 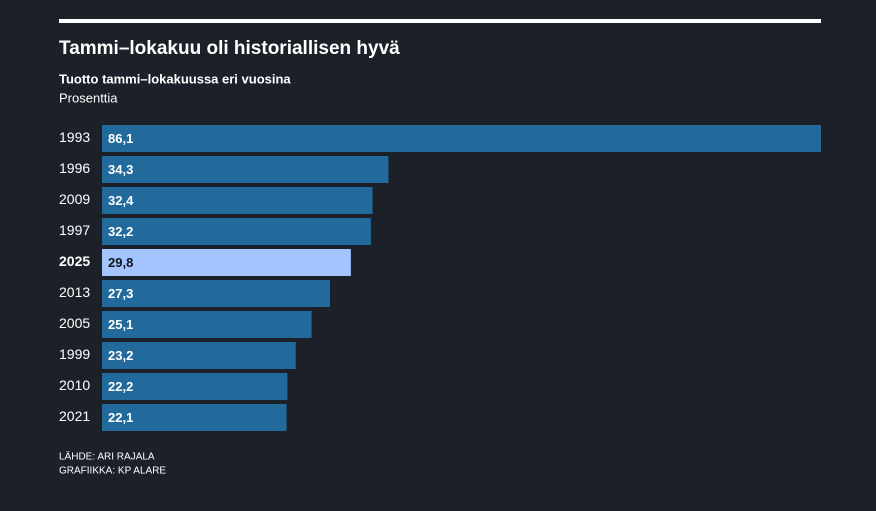 What do you see at coordinates (120, 231) in the screenshot?
I see `data-label: 32,2` at bounding box center [120, 231].